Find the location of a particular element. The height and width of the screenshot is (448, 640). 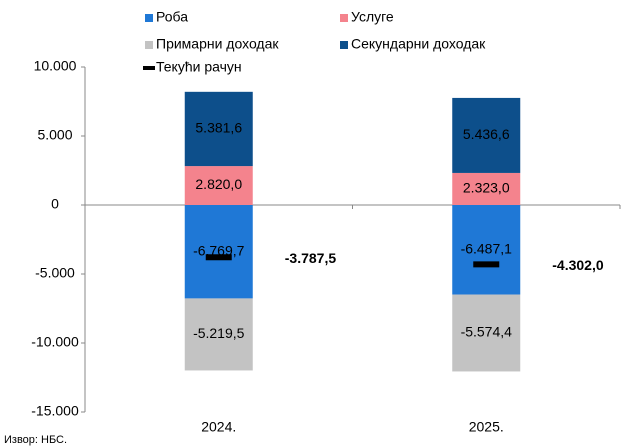

source-note: Извор: НБС. is located at coordinates (35, 440).